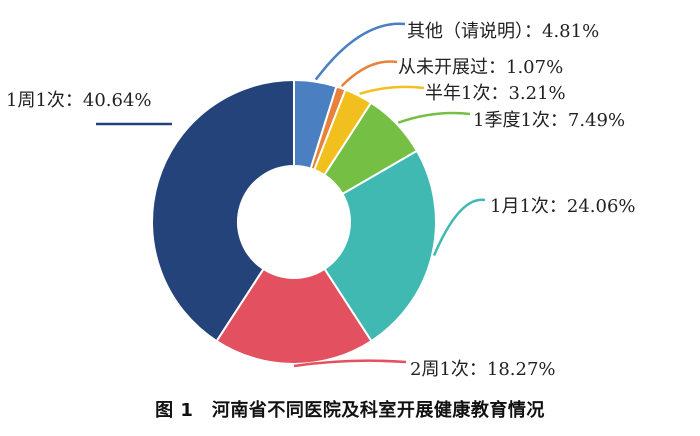  What do you see at coordinates (495, 93) in the screenshot?
I see `label-half-year: 半年1次：3.21%` at bounding box center [495, 93].